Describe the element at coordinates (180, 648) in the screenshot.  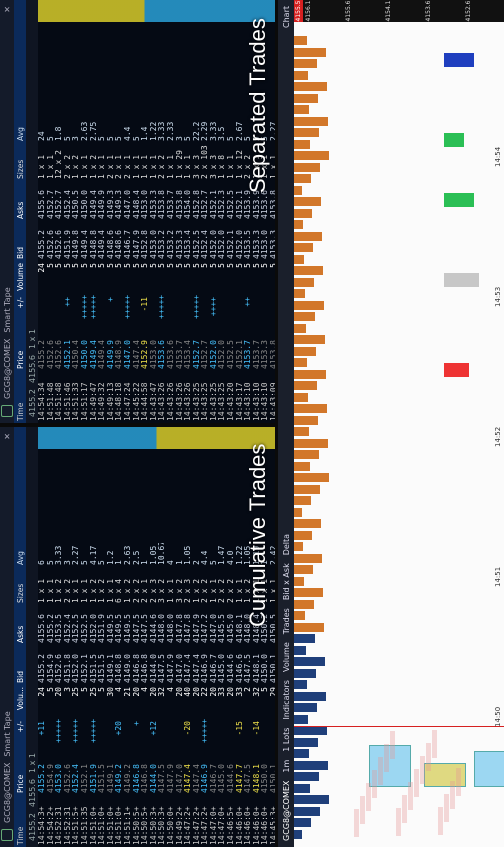
I see `tape-row: 14:49:2+ 4147.0 20 4147.0 4147.8 3 x 21` at that location.